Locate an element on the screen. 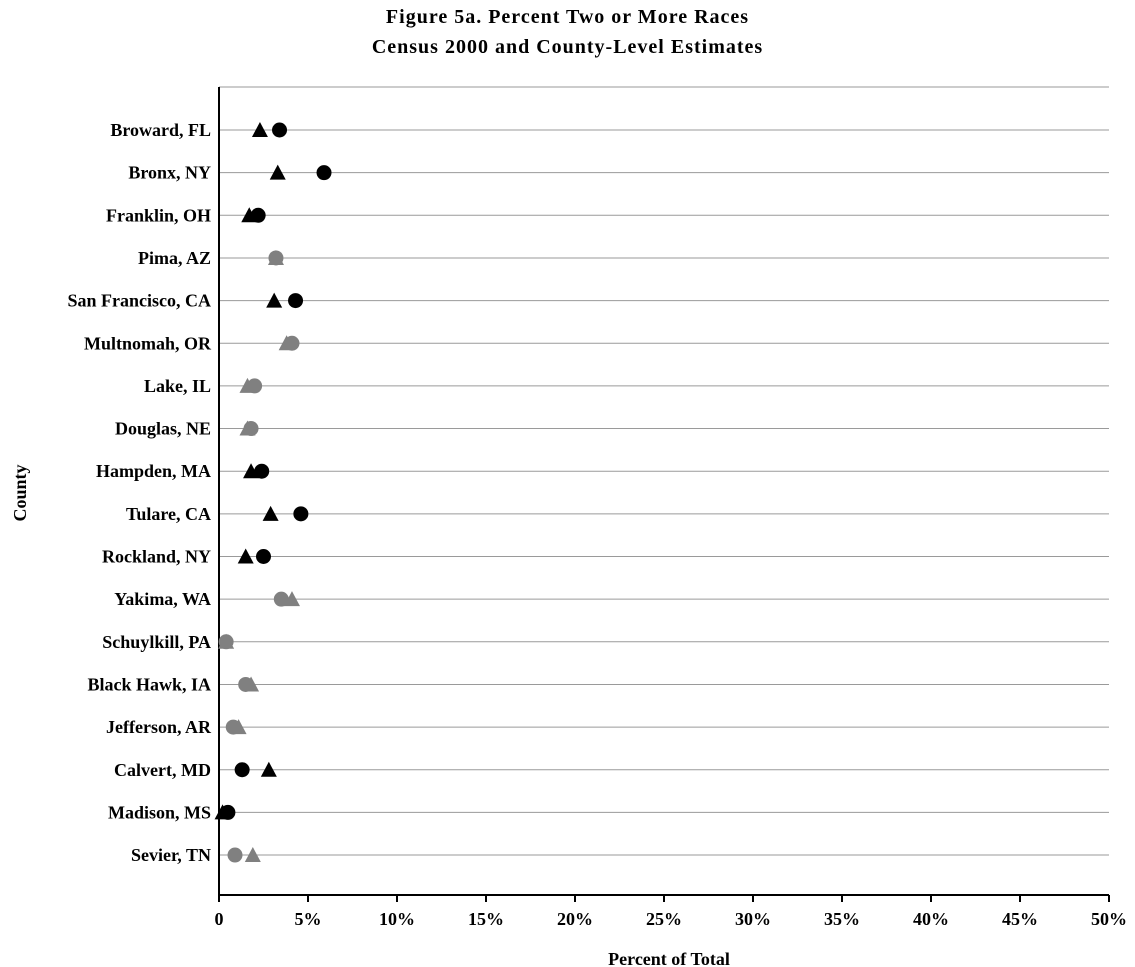  x-tick-label: 35% is located at coordinates (842, 919).